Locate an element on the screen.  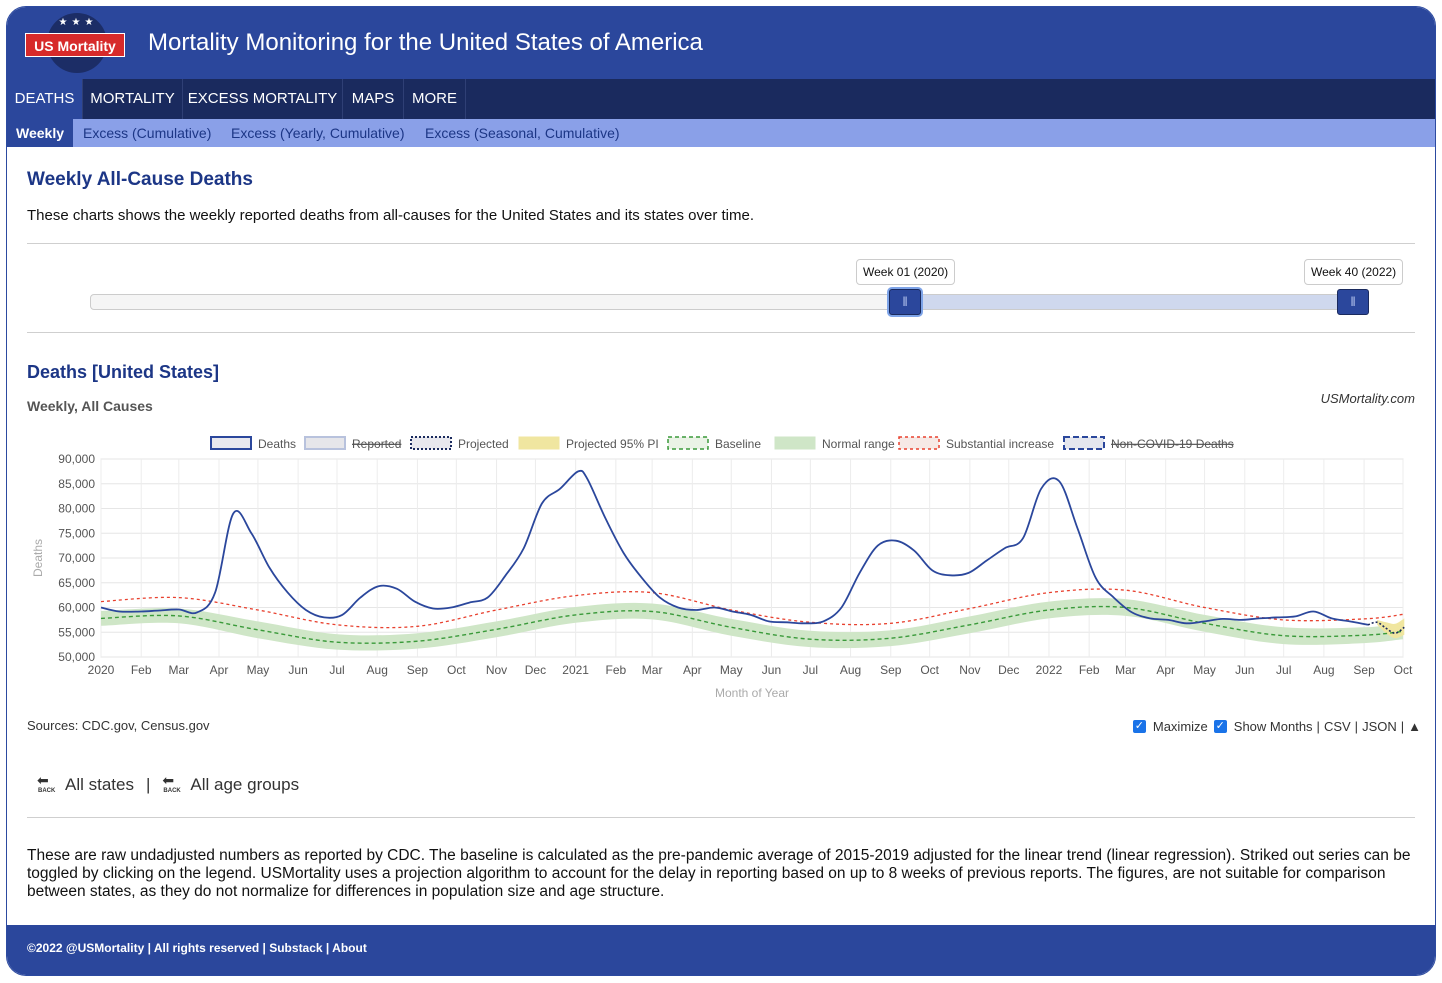
legend-item-label: Projected is located at coordinates (483, 444).